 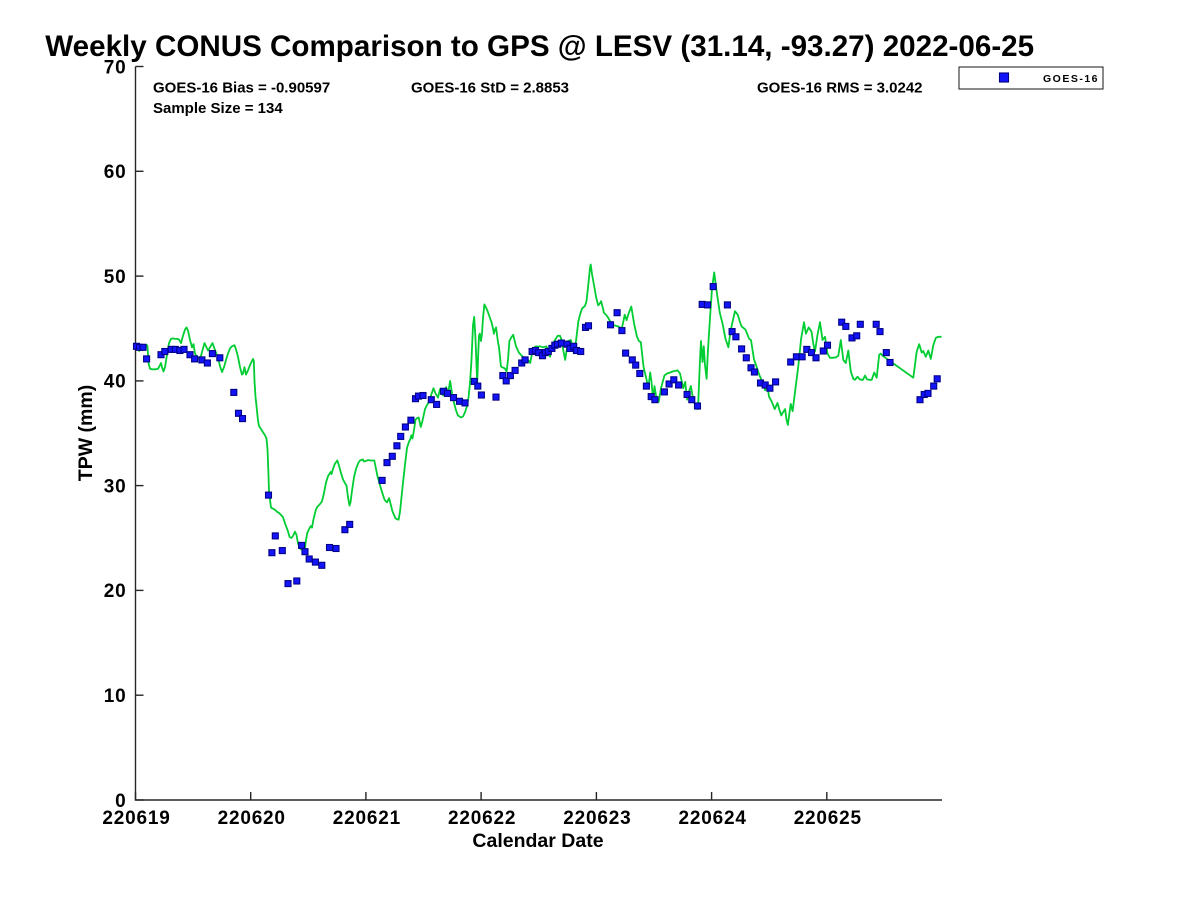 I want to click on svg-text: 220622, so click(x=482, y=818).